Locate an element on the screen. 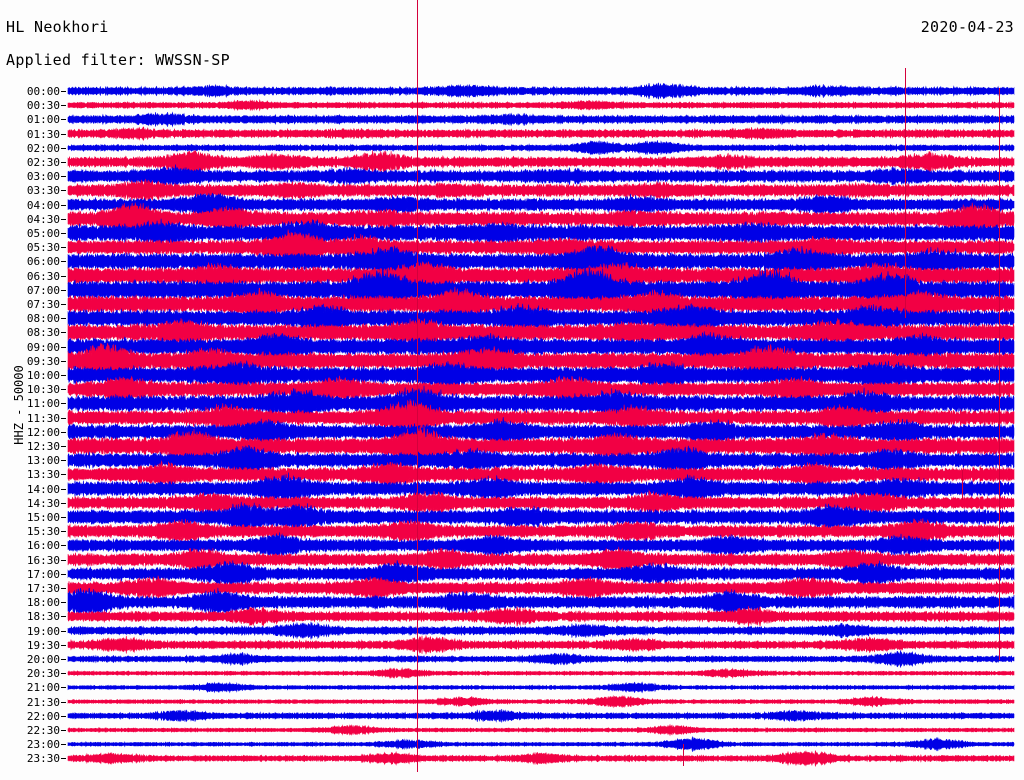 This screenshot has height=780, width=1024. time-axis-label: 02:30 is located at coordinates (43, 162).